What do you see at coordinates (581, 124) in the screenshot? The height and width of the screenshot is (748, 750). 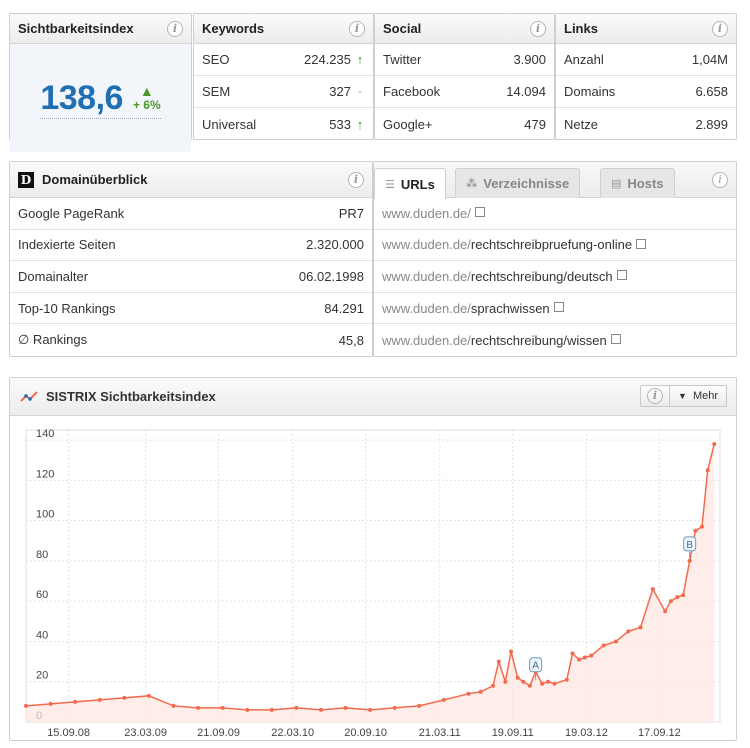 I see `metric-label: Netze` at bounding box center [581, 124].